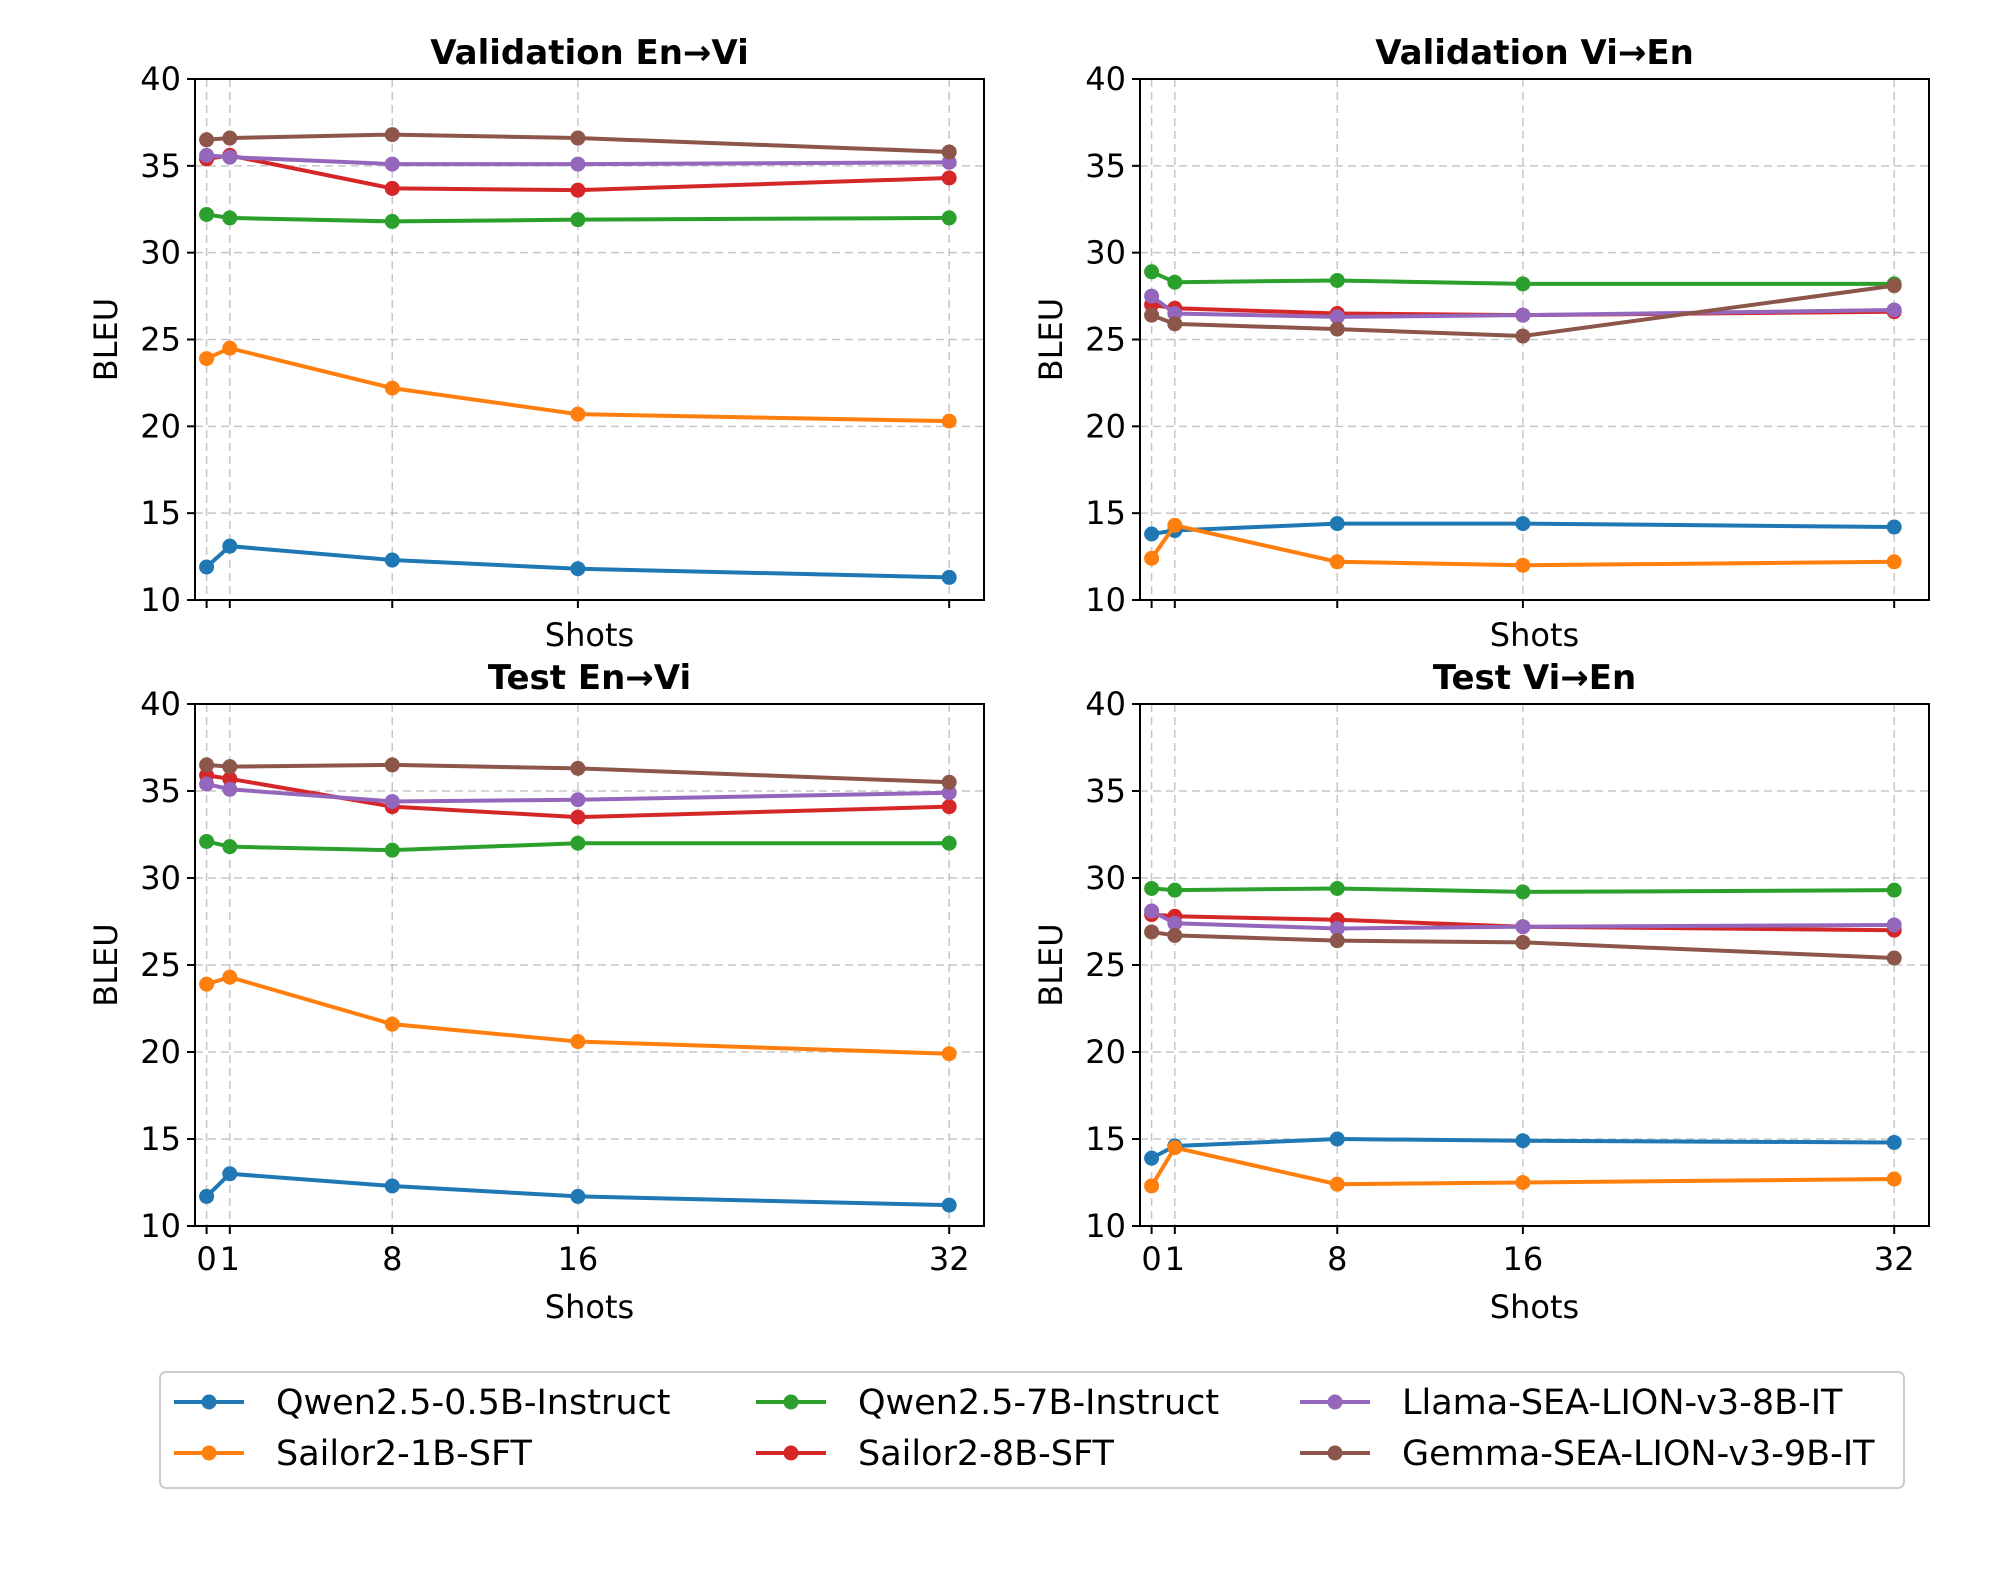  I want to click on legend-label: Qwen2.5-7B-Instruct, so click(1038, 1403).